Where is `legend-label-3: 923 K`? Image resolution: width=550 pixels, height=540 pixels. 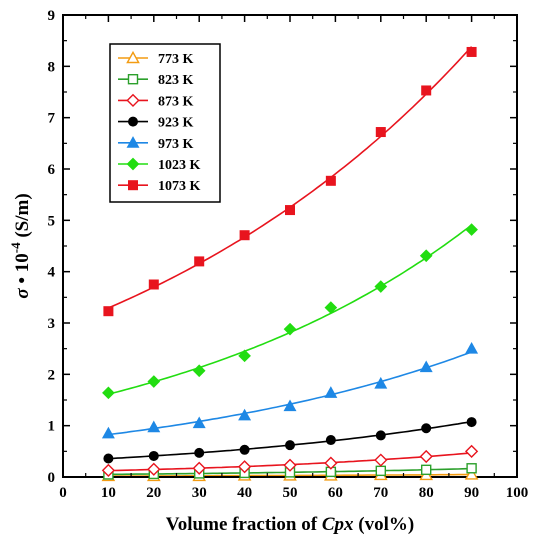 legend-label-3: 923 K is located at coordinates (176, 123).